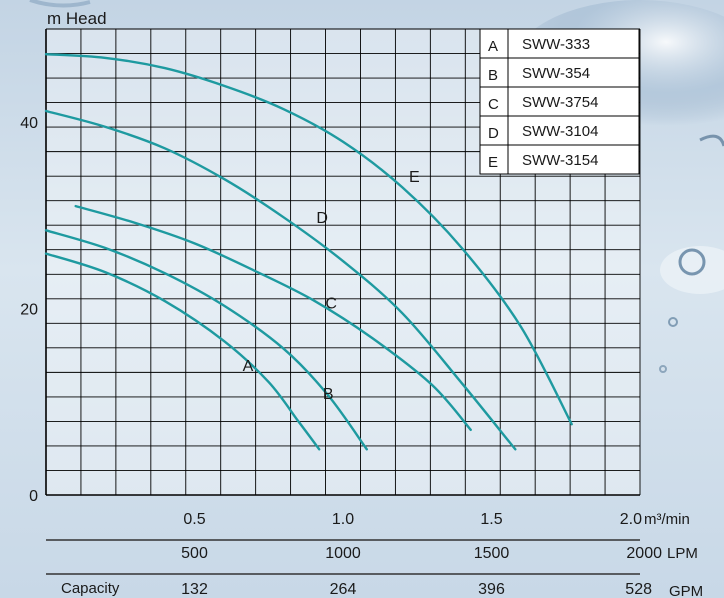  I want to click on legend-letter: B, so click(493, 75).